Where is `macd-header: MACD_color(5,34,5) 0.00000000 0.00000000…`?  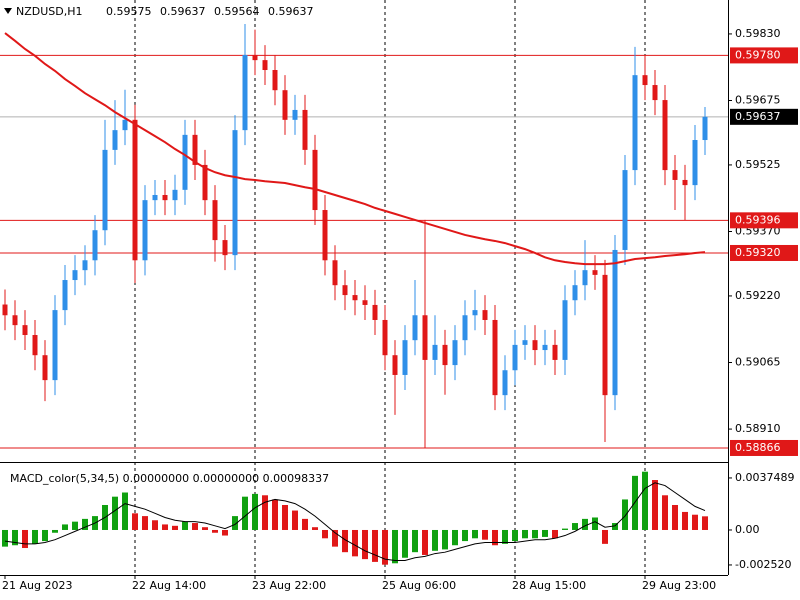 macd-header: MACD_color(5,34,5) 0.00000000 0.00000000… is located at coordinates (169, 478).